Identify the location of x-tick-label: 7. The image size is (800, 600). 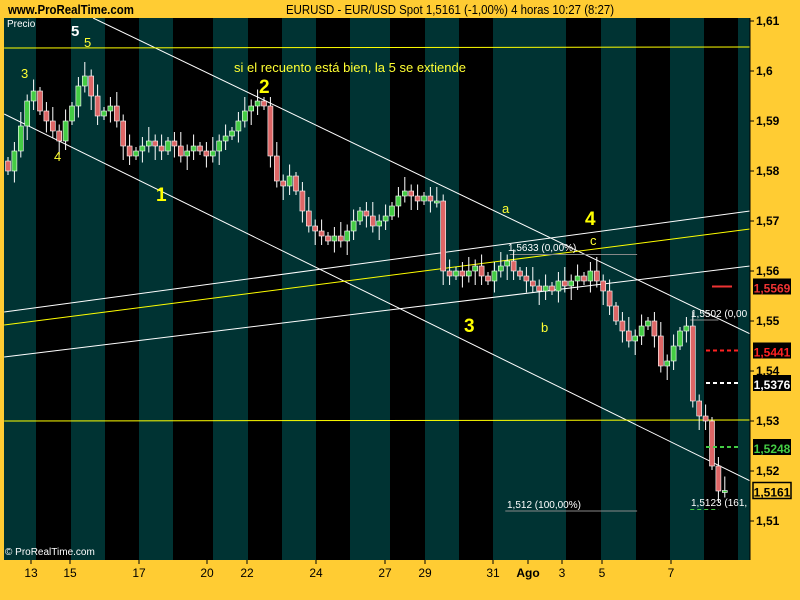
(671, 573).